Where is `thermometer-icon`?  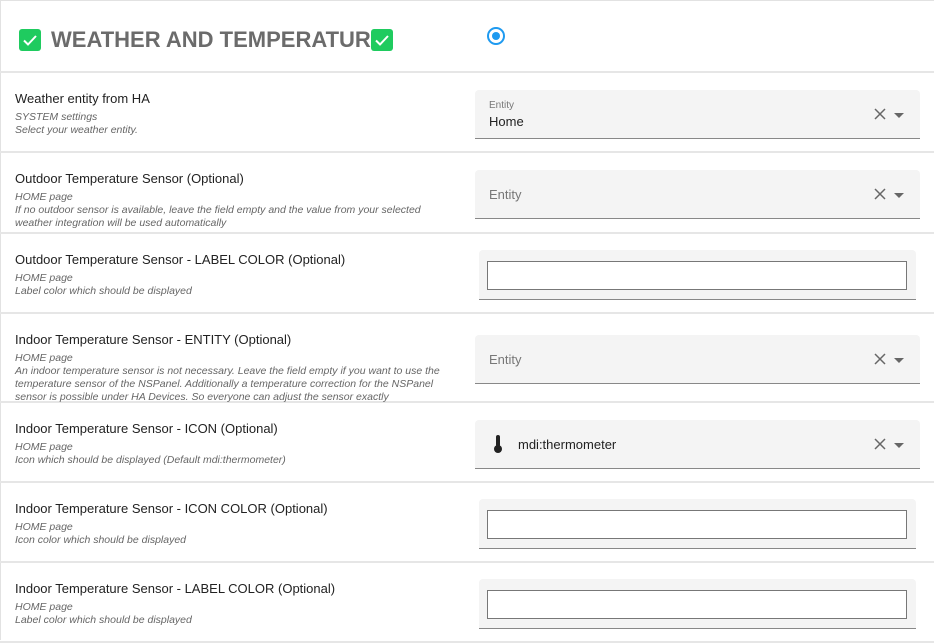
thermometer-icon is located at coordinates (498, 444).